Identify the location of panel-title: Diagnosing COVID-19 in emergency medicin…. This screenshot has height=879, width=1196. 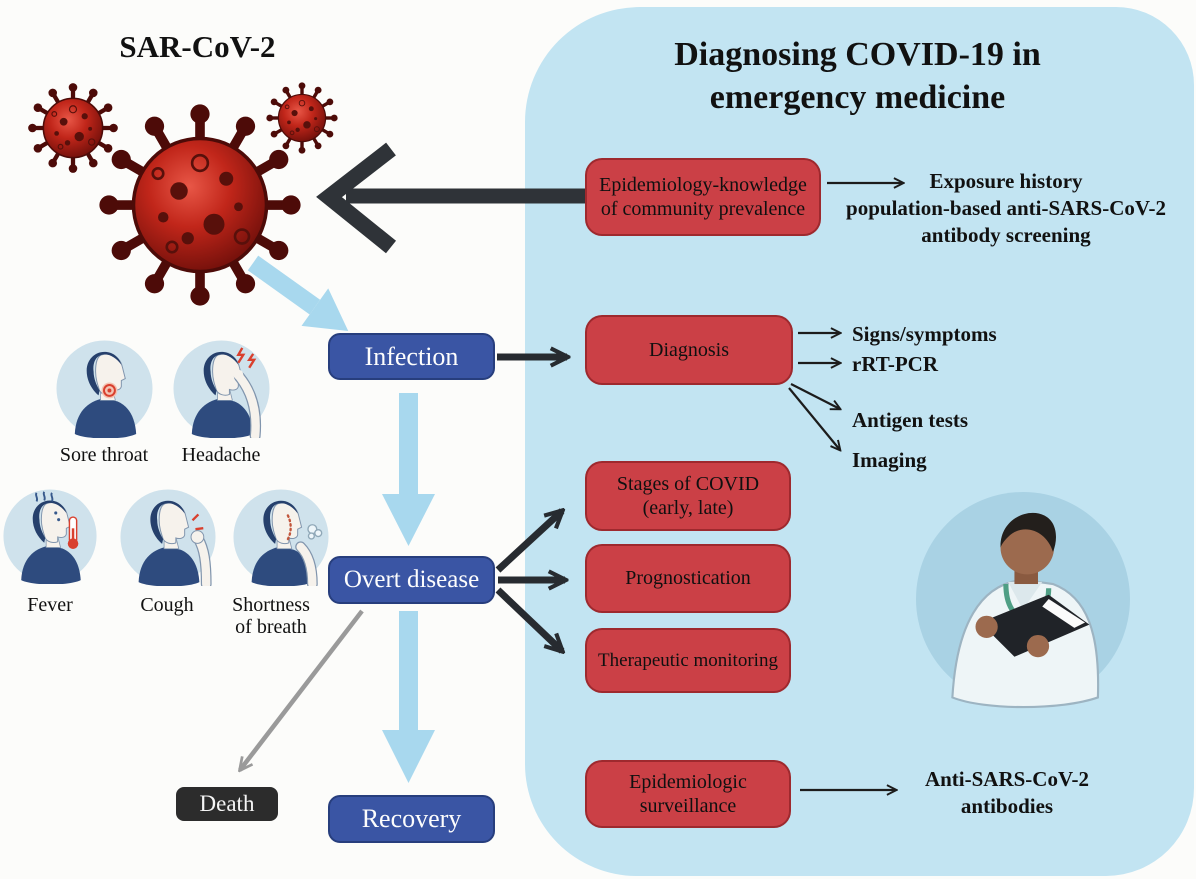
(857, 76).